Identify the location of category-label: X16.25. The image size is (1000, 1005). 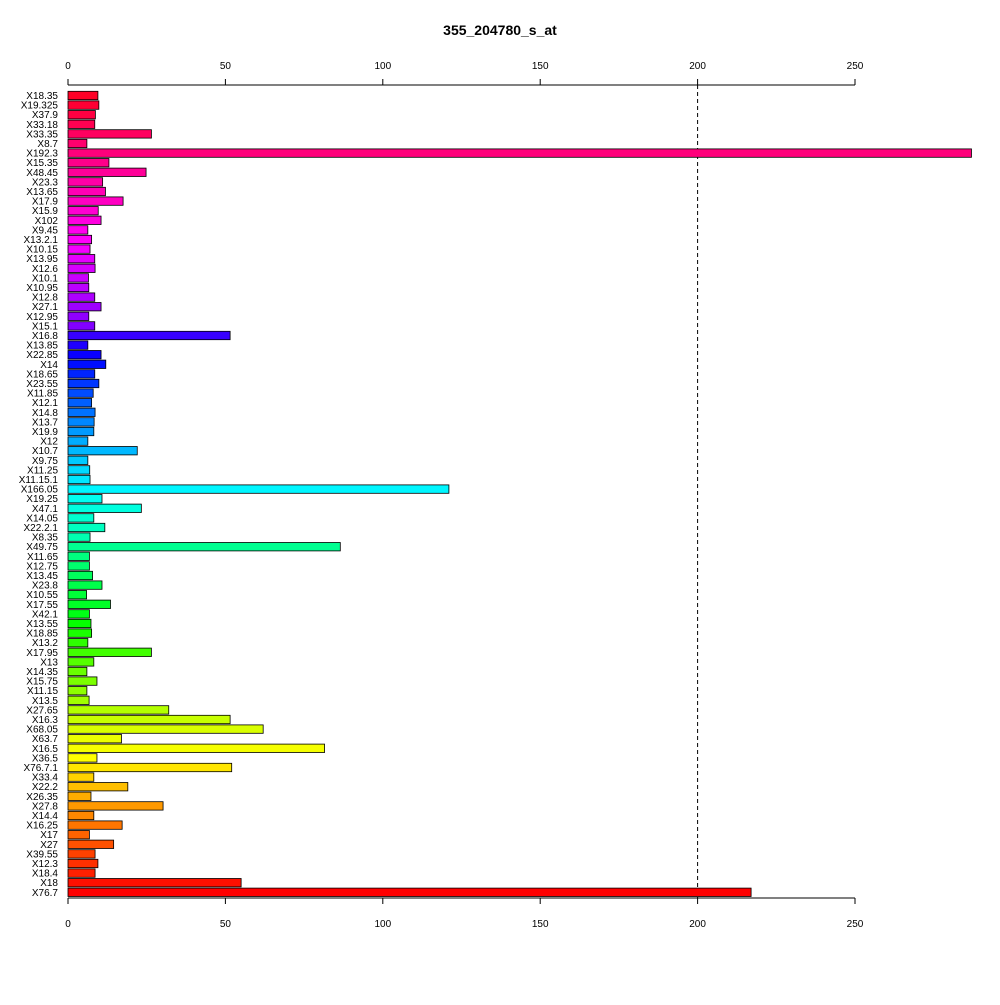
(42, 826).